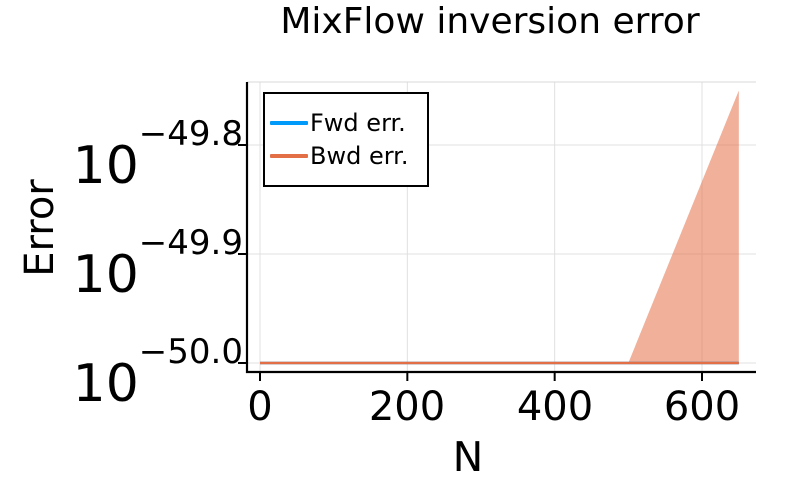 This screenshot has height=500, width=800. I want to click on legend-label: Fwd err., so click(358, 122).